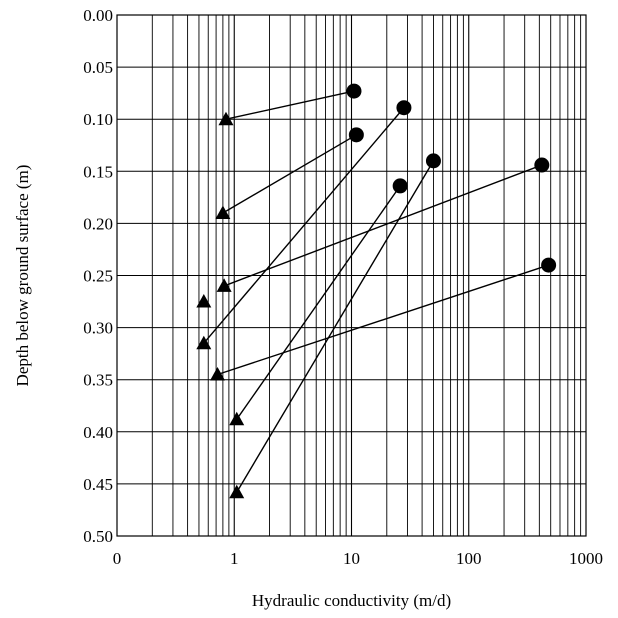 This screenshot has height=618, width=618. Describe the element at coordinates (98, 119) in the screenshot. I see `y-tick-label: 0.10` at that location.